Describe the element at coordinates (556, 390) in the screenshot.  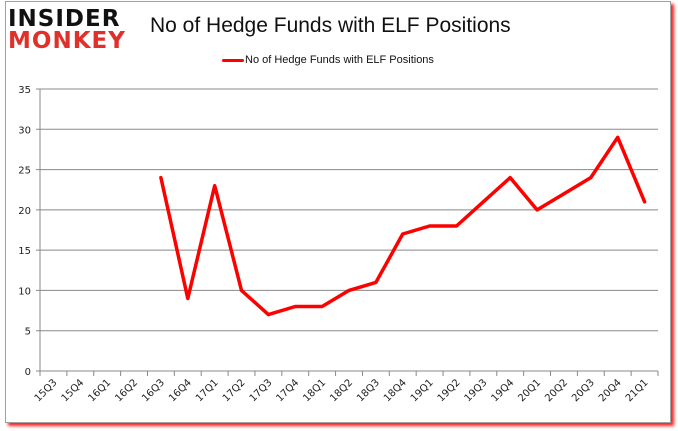
I see `x-tick-label: 20Q2` at that location.